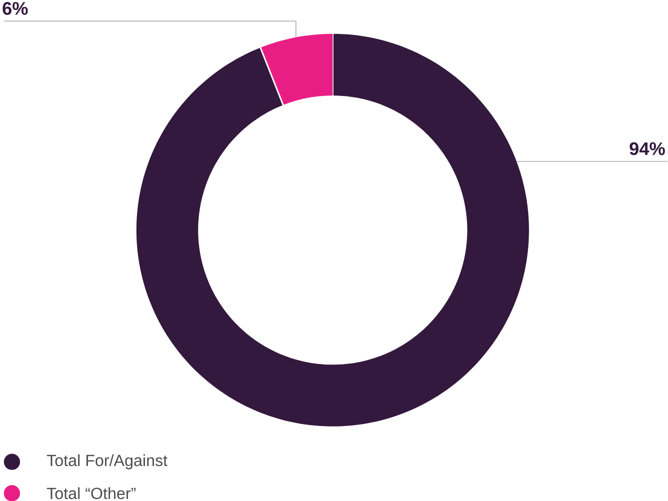 This screenshot has width=668, height=501. I want to click on data-label: 6%, so click(15, 8).